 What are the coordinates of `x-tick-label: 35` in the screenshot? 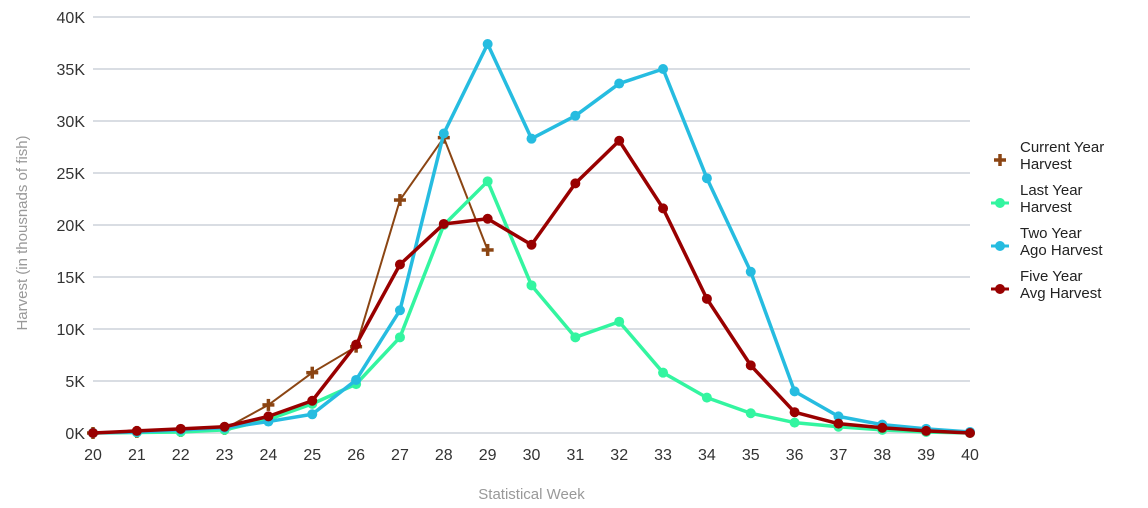 It's located at (751, 455).